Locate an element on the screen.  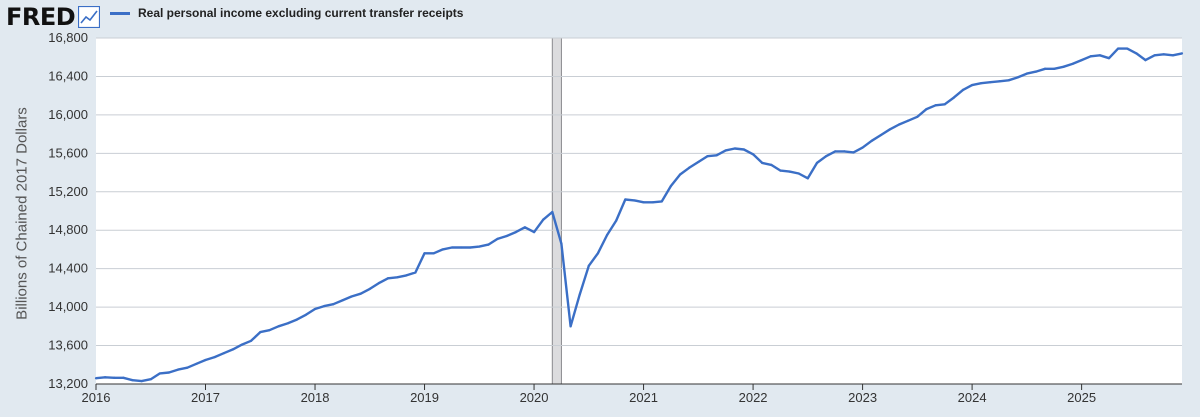
y-tick-label: 15,200 is located at coordinates (68, 191).